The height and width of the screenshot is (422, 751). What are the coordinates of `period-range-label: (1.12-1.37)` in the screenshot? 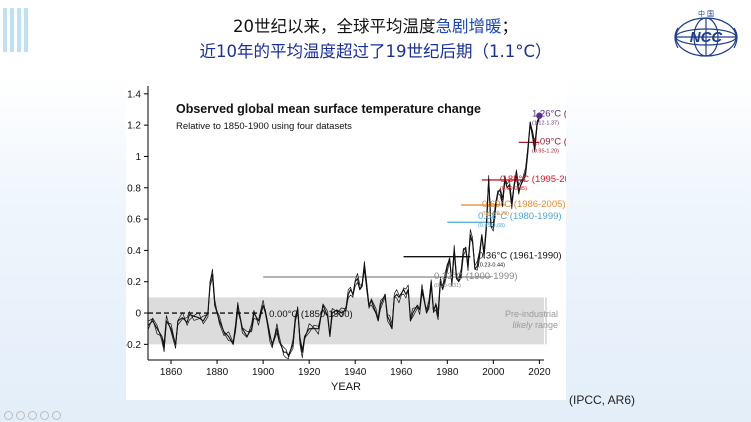 It's located at (545, 124).